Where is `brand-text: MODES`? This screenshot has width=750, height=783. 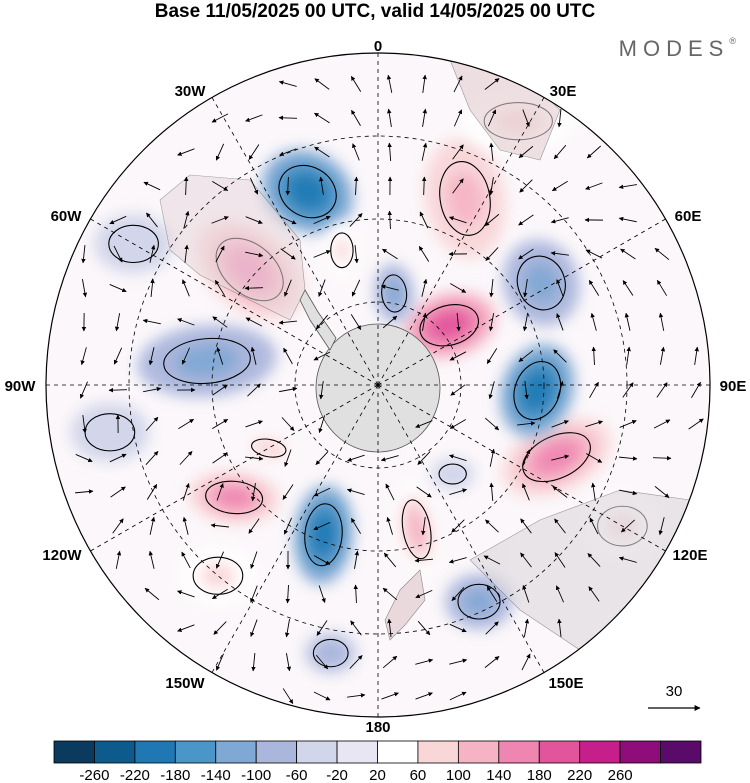 brand-text: MODES is located at coordinates (674, 48).